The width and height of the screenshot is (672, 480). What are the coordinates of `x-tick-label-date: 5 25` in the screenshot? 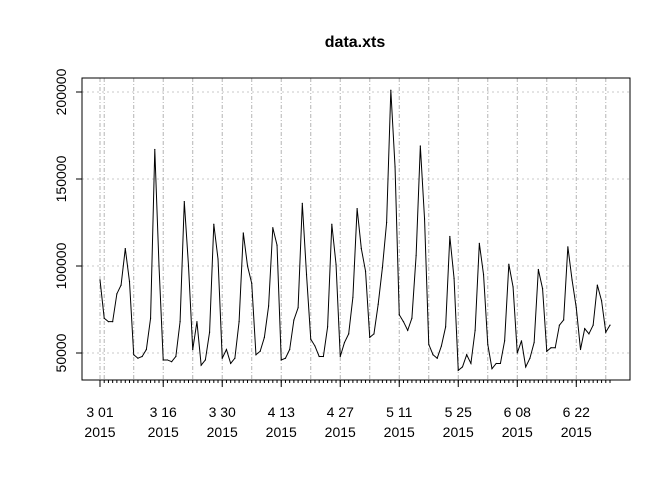 It's located at (458, 412).